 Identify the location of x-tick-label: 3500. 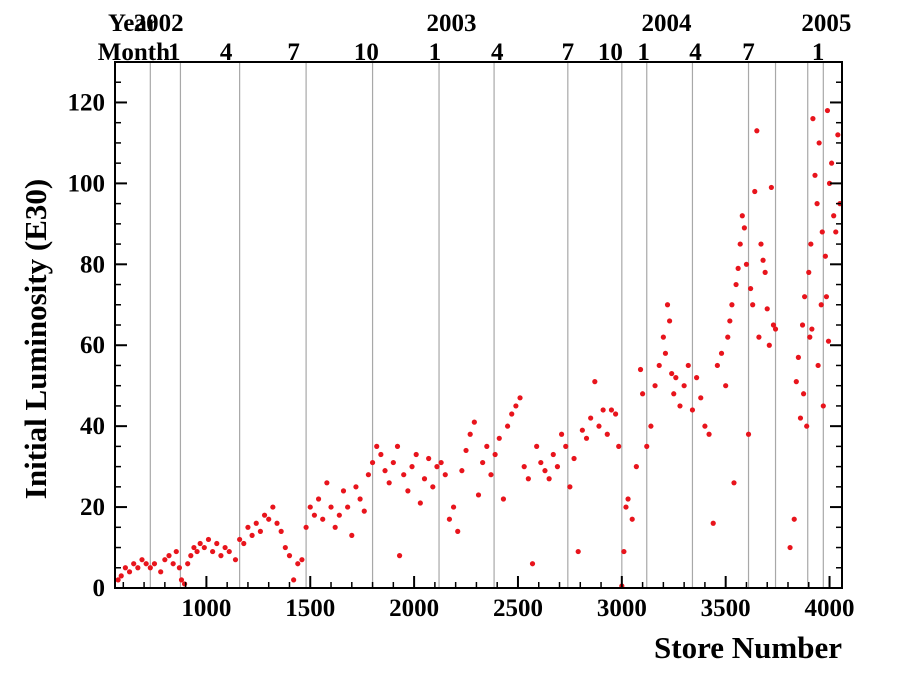
(726, 608).